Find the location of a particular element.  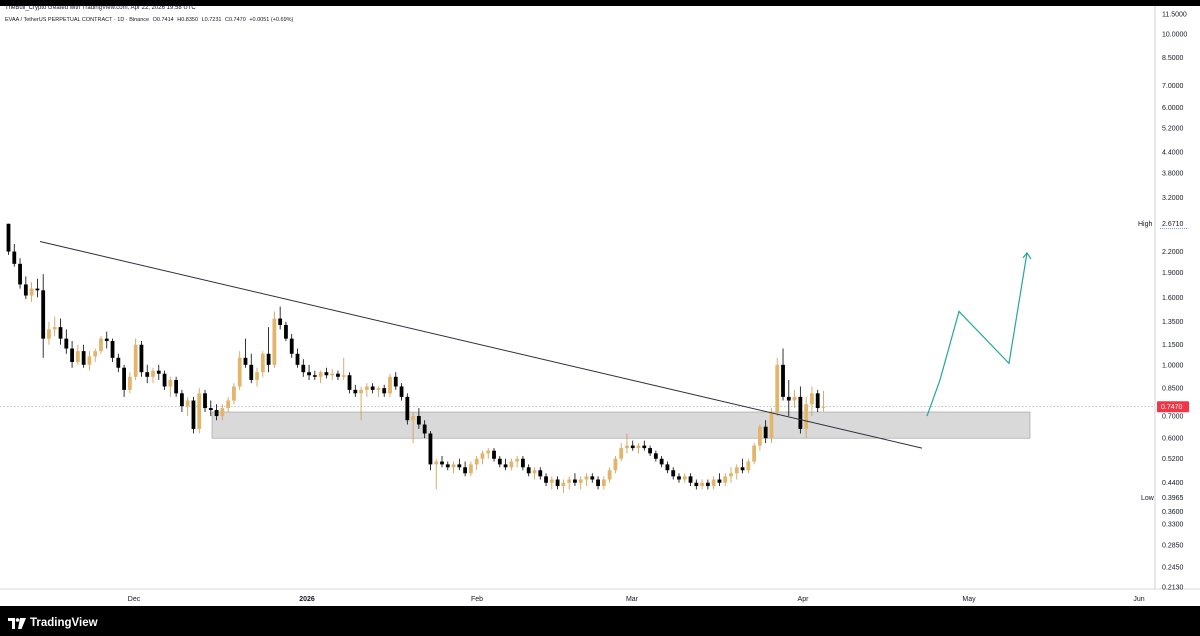

tradingview-logo: TradingView is located at coordinates (53, 623).